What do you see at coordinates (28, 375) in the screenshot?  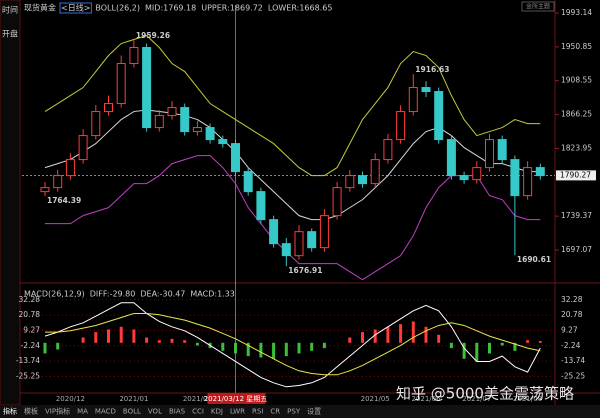 I see `y-tick-label-left: -25.25` at bounding box center [28, 375].